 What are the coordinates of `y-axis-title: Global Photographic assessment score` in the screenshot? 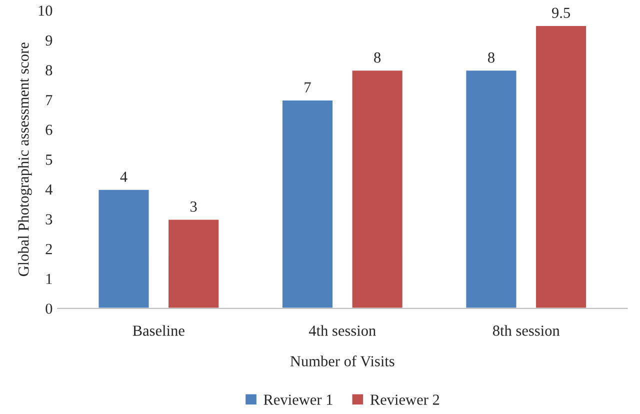 It's located at (25, 159).